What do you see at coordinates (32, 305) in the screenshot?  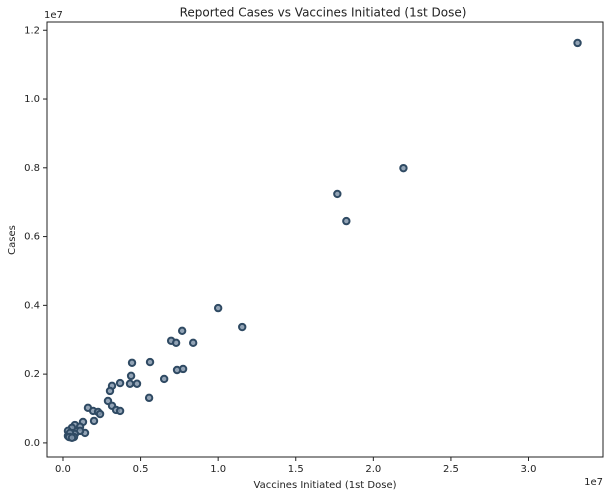 I see `y-tick-label: 0.4` at bounding box center [32, 305].